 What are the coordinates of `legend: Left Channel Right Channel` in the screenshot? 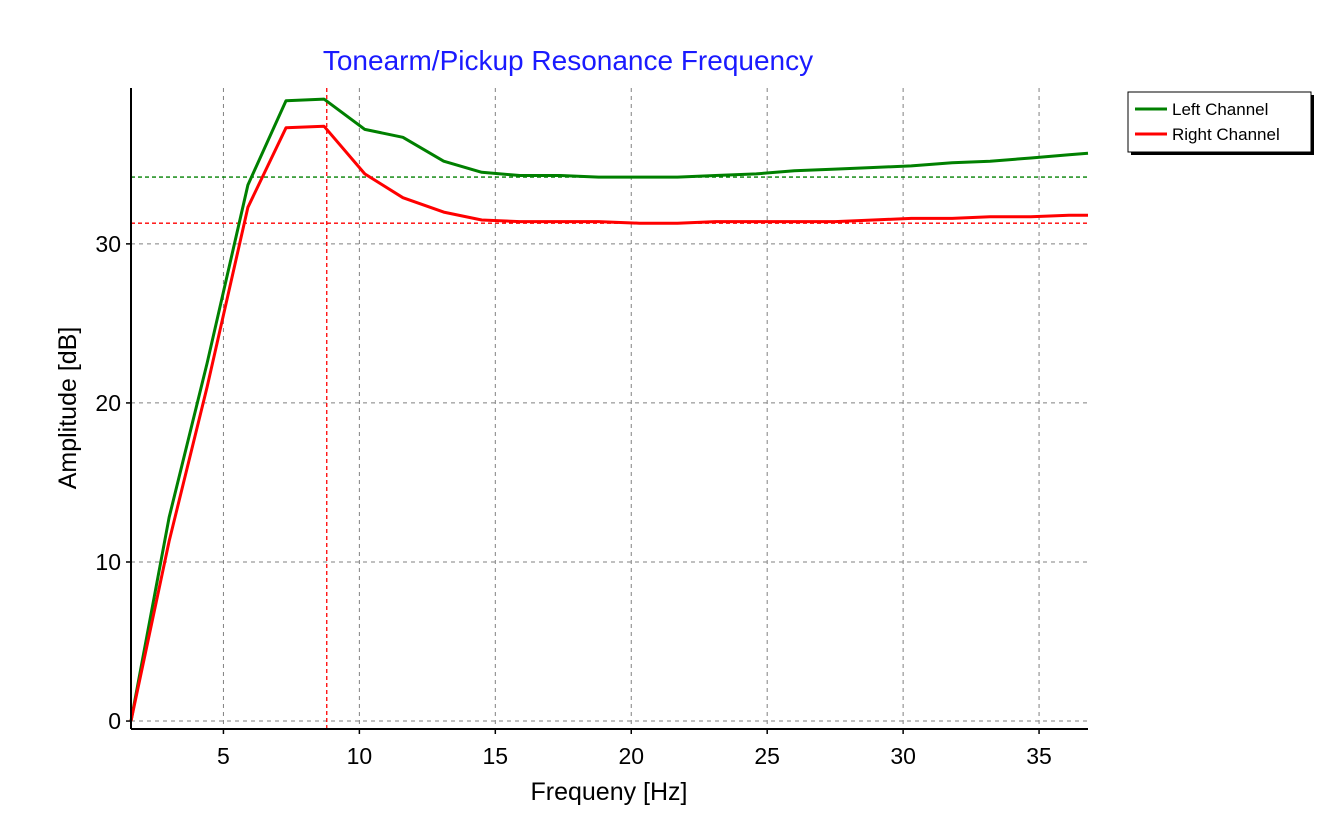 It's located at (1220, 123).